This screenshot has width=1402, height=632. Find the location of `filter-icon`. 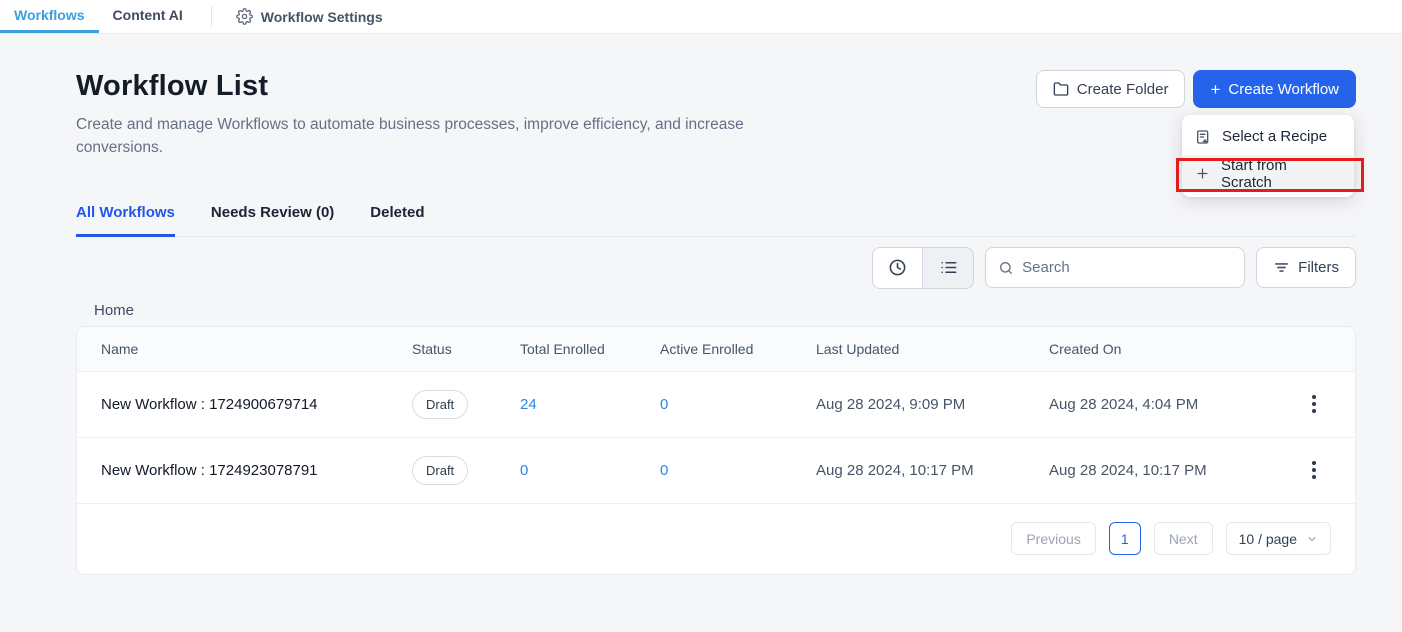

filter-icon is located at coordinates (1281, 267).